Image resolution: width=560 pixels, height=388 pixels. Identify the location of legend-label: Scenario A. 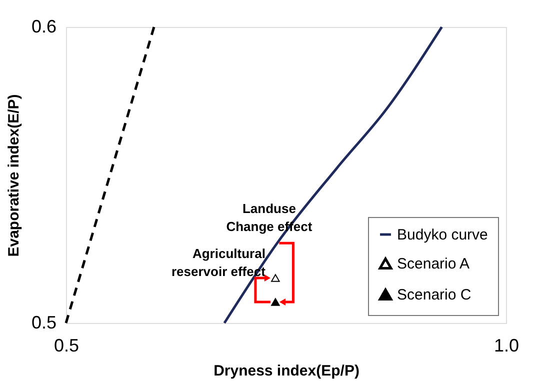
(433, 264).